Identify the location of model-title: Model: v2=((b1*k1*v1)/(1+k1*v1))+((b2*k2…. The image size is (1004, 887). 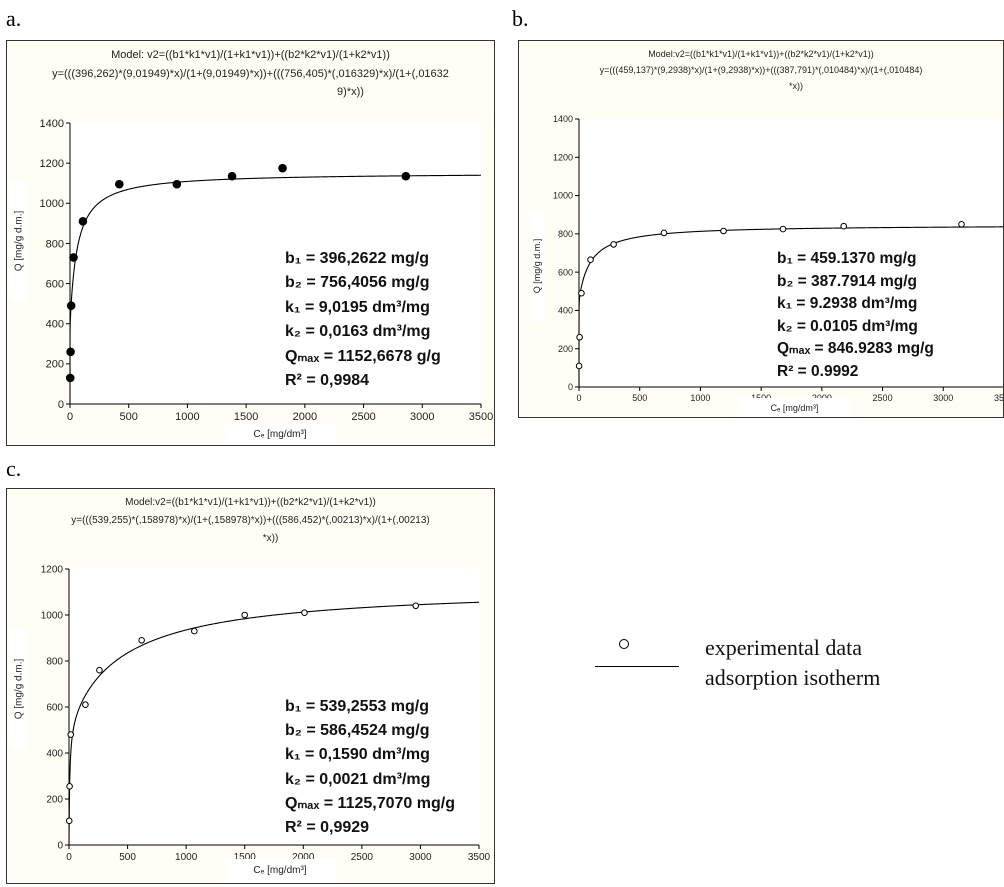
(250, 55).